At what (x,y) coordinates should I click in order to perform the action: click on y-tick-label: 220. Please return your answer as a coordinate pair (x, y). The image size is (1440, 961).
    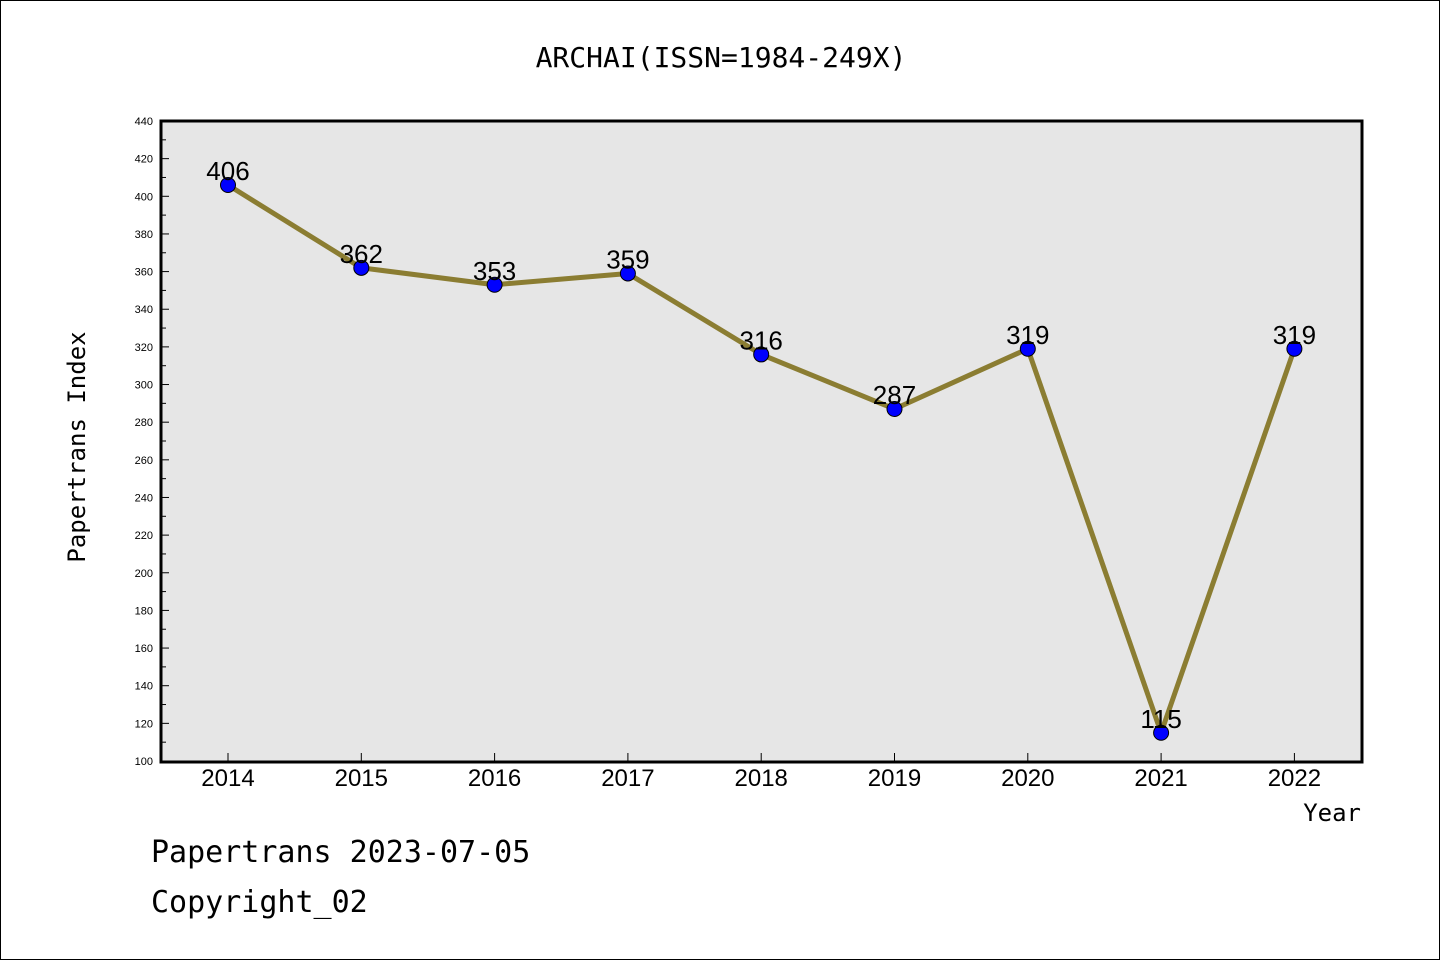
    Looking at the image, I should click on (144, 536).